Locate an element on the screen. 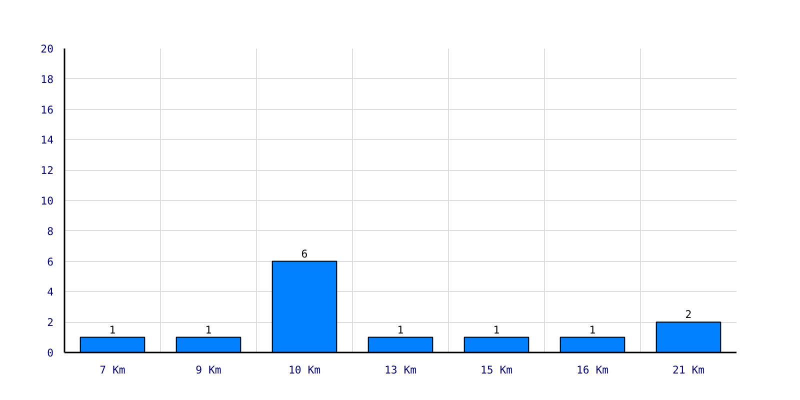  x-tick-label: 21 Km is located at coordinates (688, 370).